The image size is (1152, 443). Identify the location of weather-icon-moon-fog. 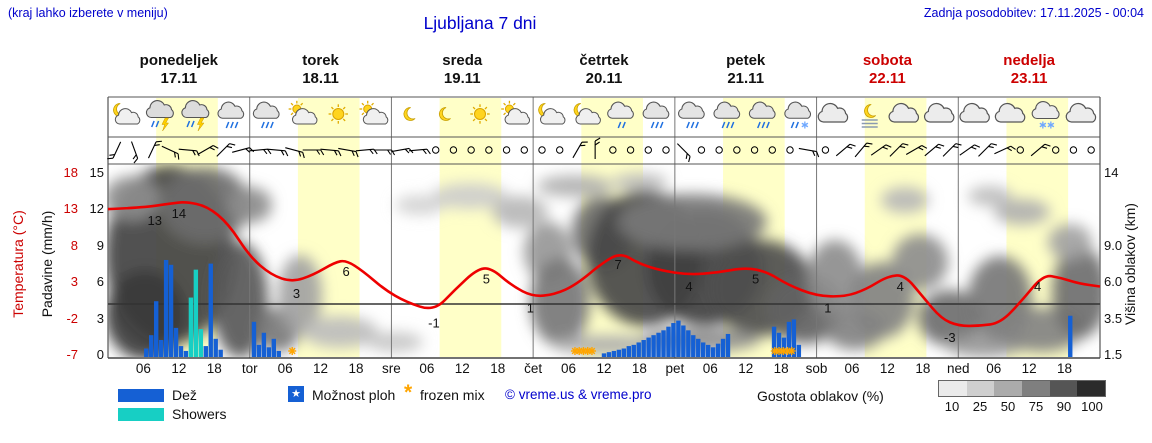
(869, 116).